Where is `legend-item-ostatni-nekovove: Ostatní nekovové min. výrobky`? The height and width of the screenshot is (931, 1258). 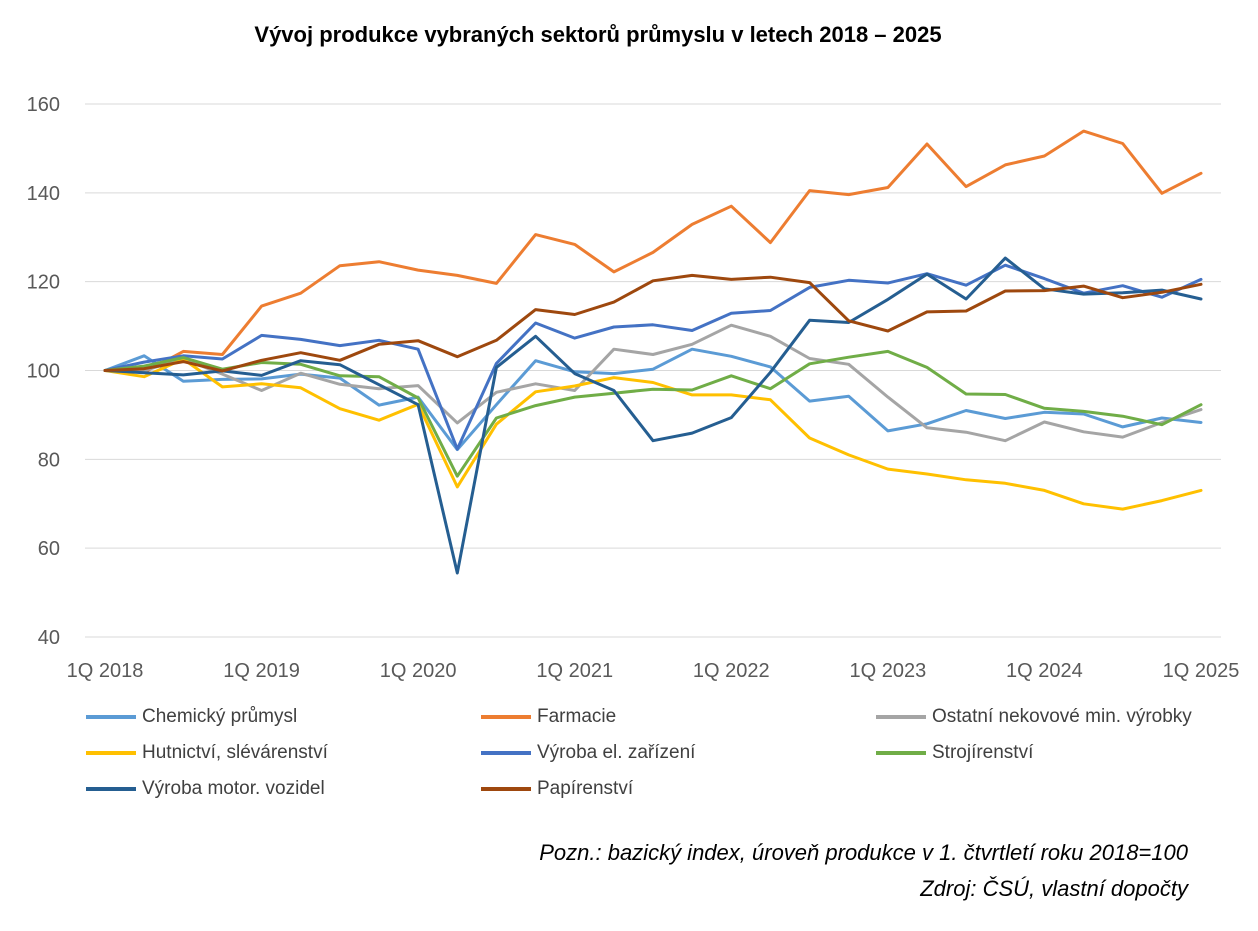 legend-item-ostatni-nekovove: Ostatní nekovové min. výrobky is located at coordinates (1034, 717).